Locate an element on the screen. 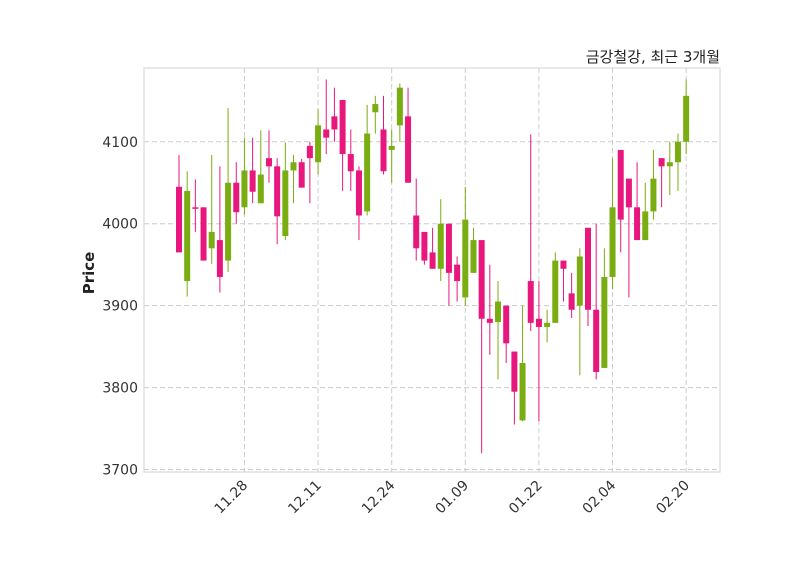 The width and height of the screenshot is (800, 575). x-tick-label: 02.20 is located at coordinates (673, 498).